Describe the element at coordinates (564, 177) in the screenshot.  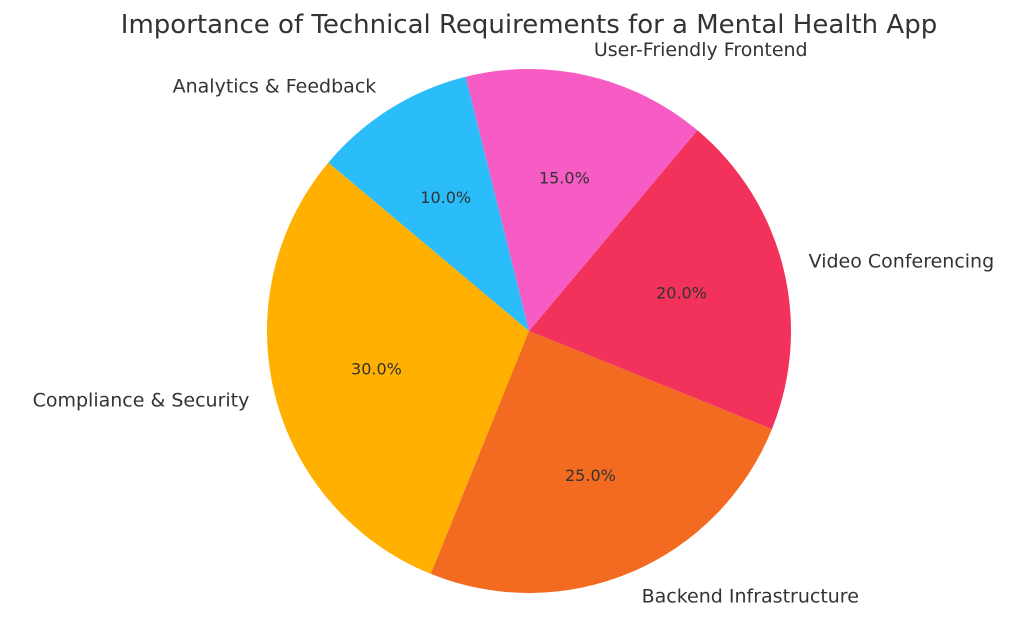
I see `pct-label-user-friendly-frontend: 15.0%` at that location.